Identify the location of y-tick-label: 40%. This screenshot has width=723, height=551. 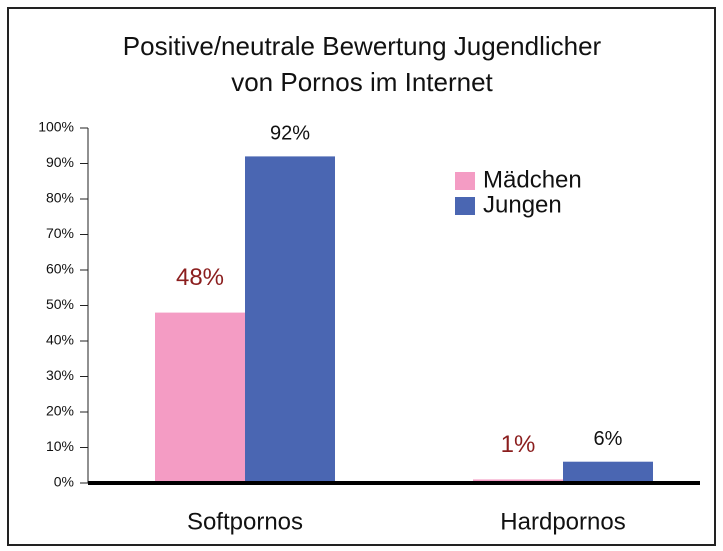
(60, 340).